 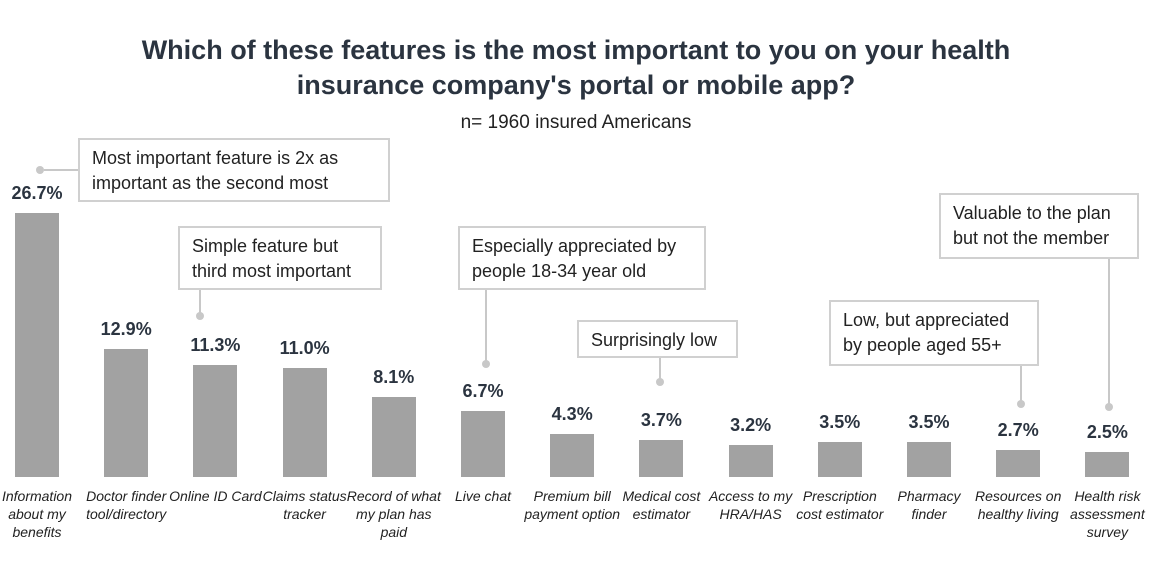 I want to click on x-tick-label: Medical cost estimator, so click(x=661, y=505).